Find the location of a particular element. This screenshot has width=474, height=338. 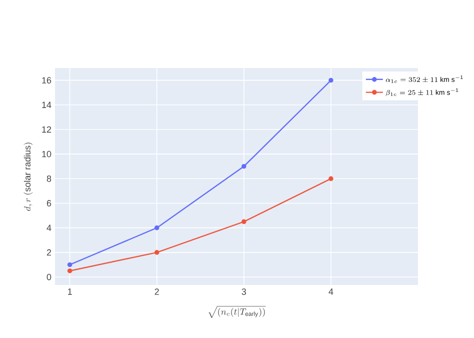

y-tick-label: 10 is located at coordinates (47, 154).